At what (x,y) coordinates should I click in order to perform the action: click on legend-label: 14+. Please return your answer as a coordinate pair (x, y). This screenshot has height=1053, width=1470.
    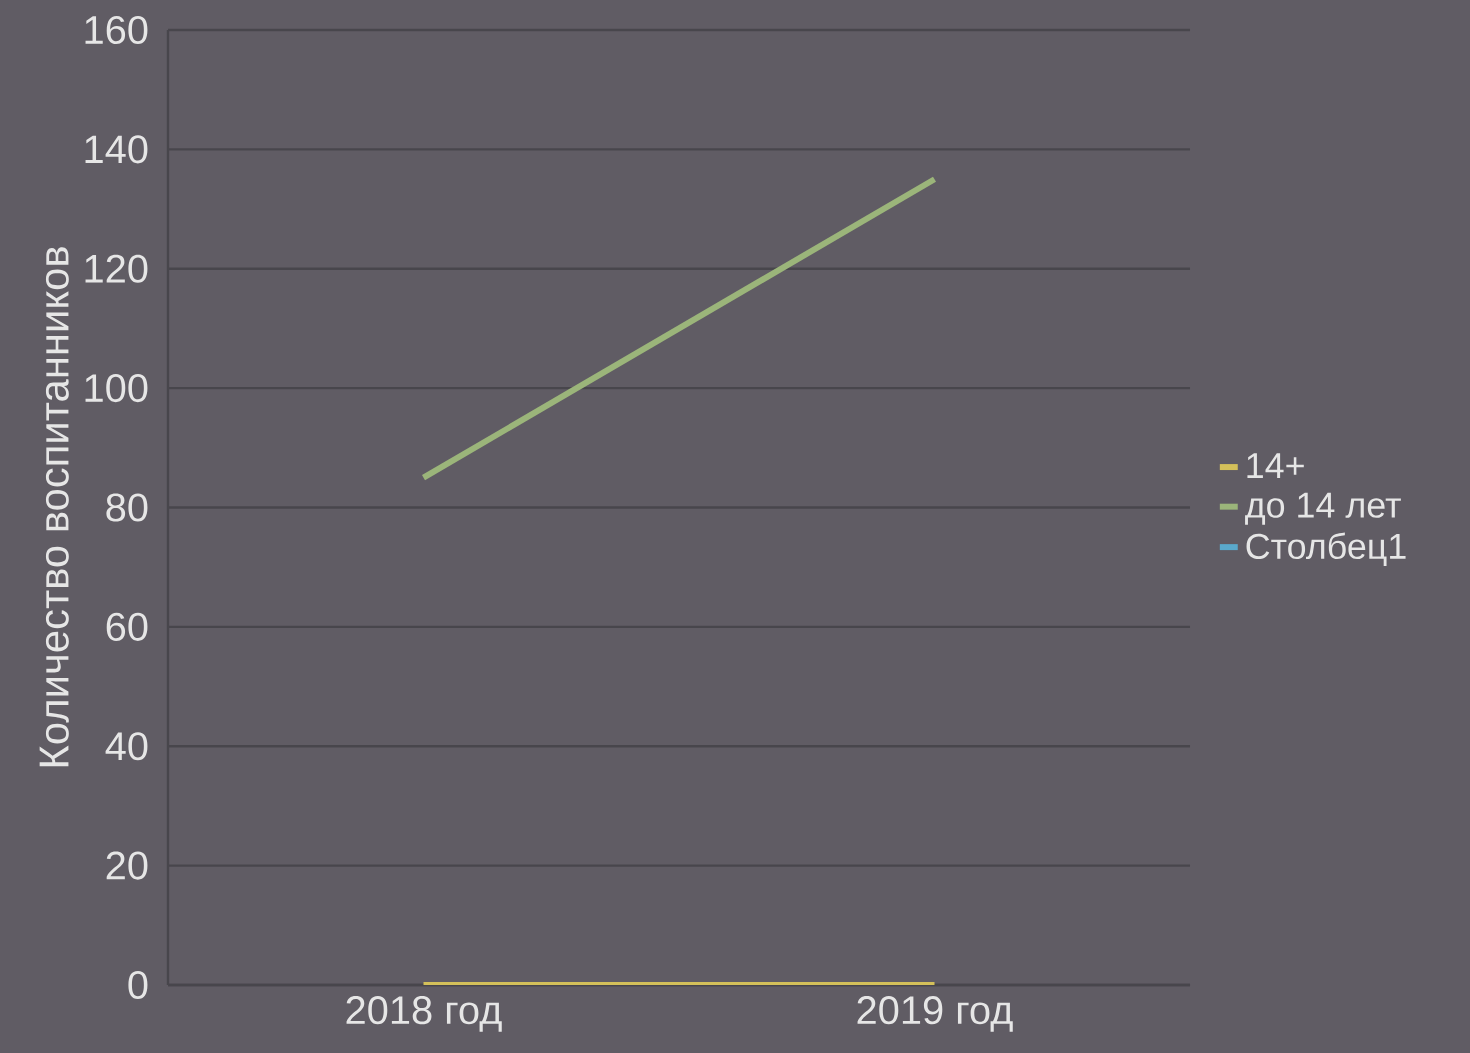
    Looking at the image, I should click on (1275, 465).